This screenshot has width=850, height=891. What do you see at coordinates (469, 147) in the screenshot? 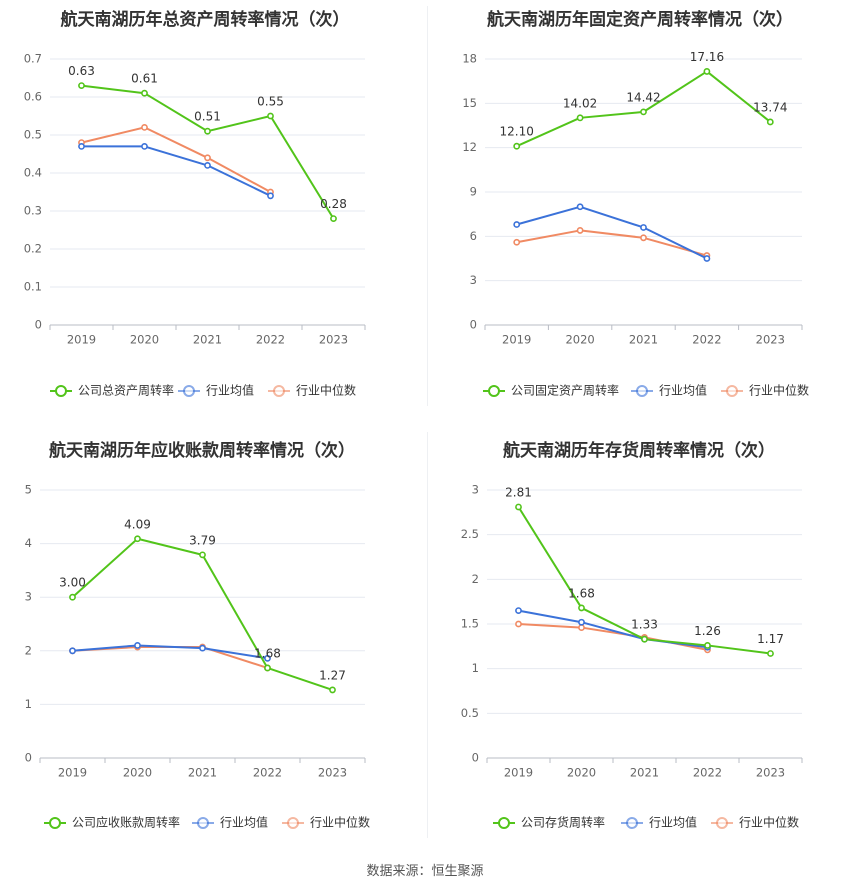
I see `y-tick-label: 12` at bounding box center [469, 147].